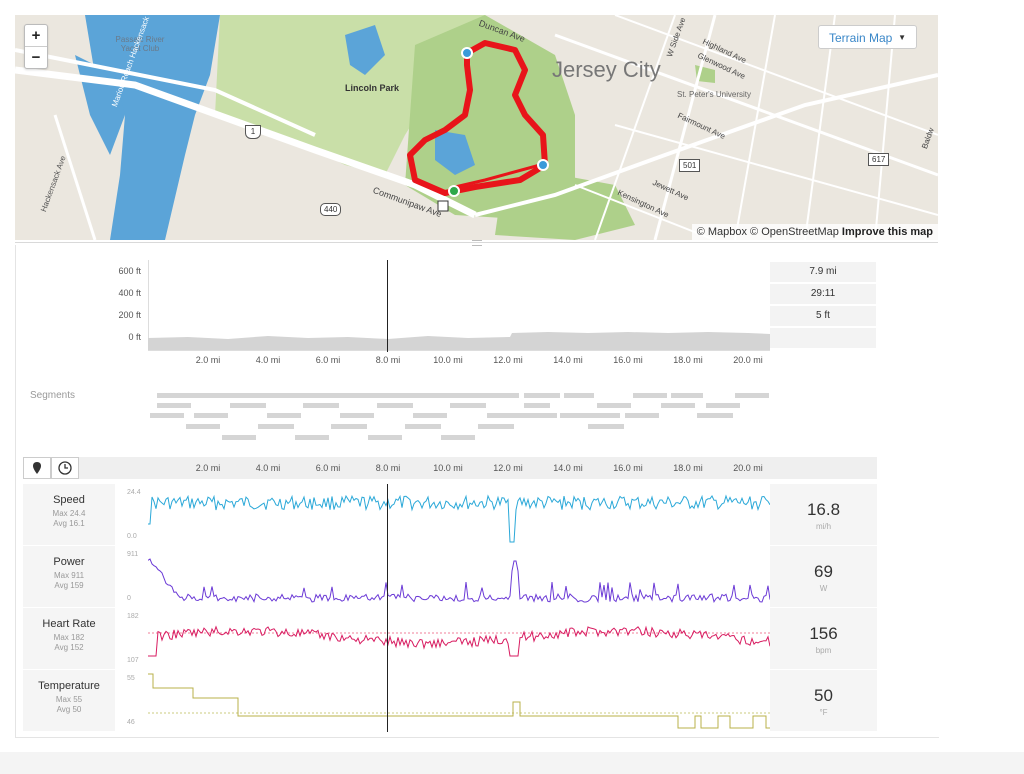  What do you see at coordinates (36, 35) in the screenshot?
I see `zoom-in-button: +` at bounding box center [36, 35].